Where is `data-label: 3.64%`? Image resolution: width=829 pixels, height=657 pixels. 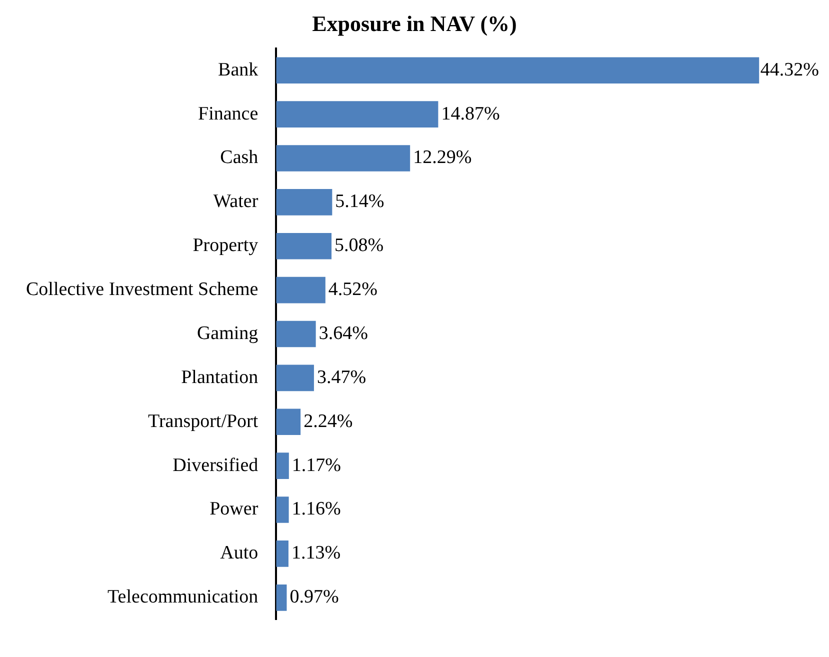 data-label: 3.64% is located at coordinates (343, 333).